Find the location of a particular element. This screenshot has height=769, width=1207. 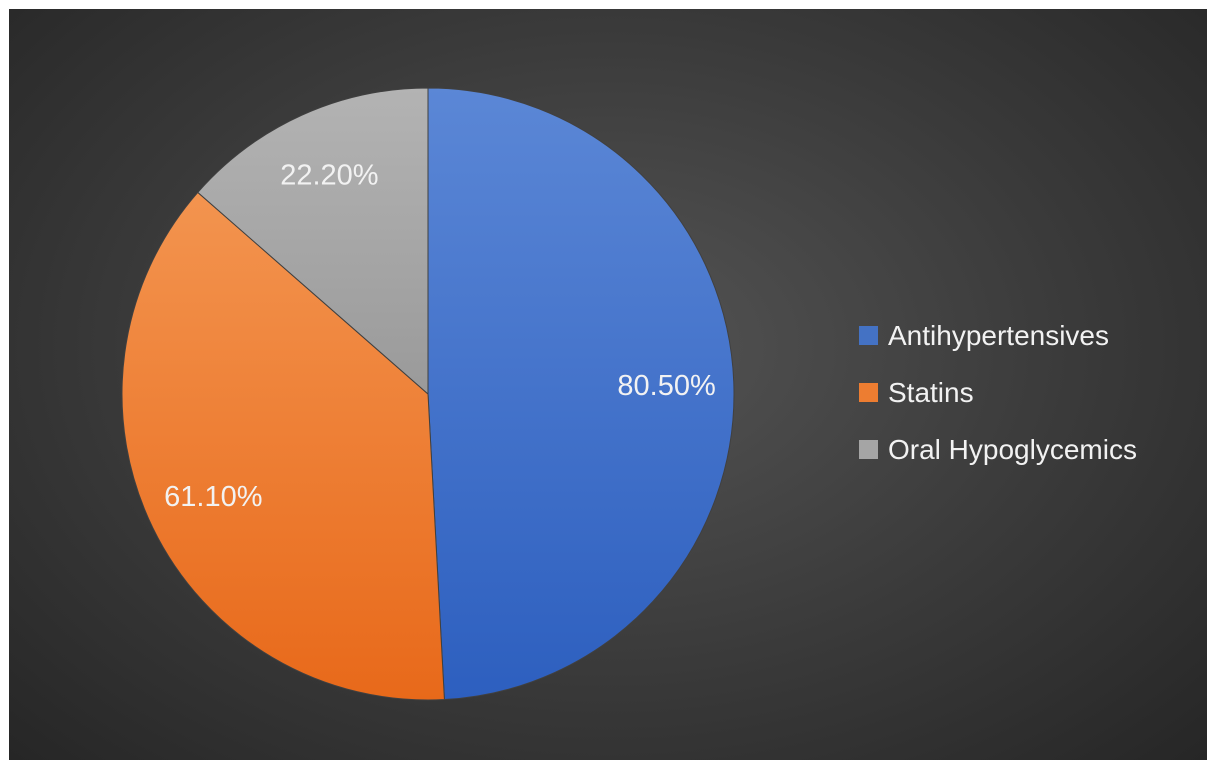

legend-item-antihypertensives: Antihypertensives is located at coordinates (998, 335).